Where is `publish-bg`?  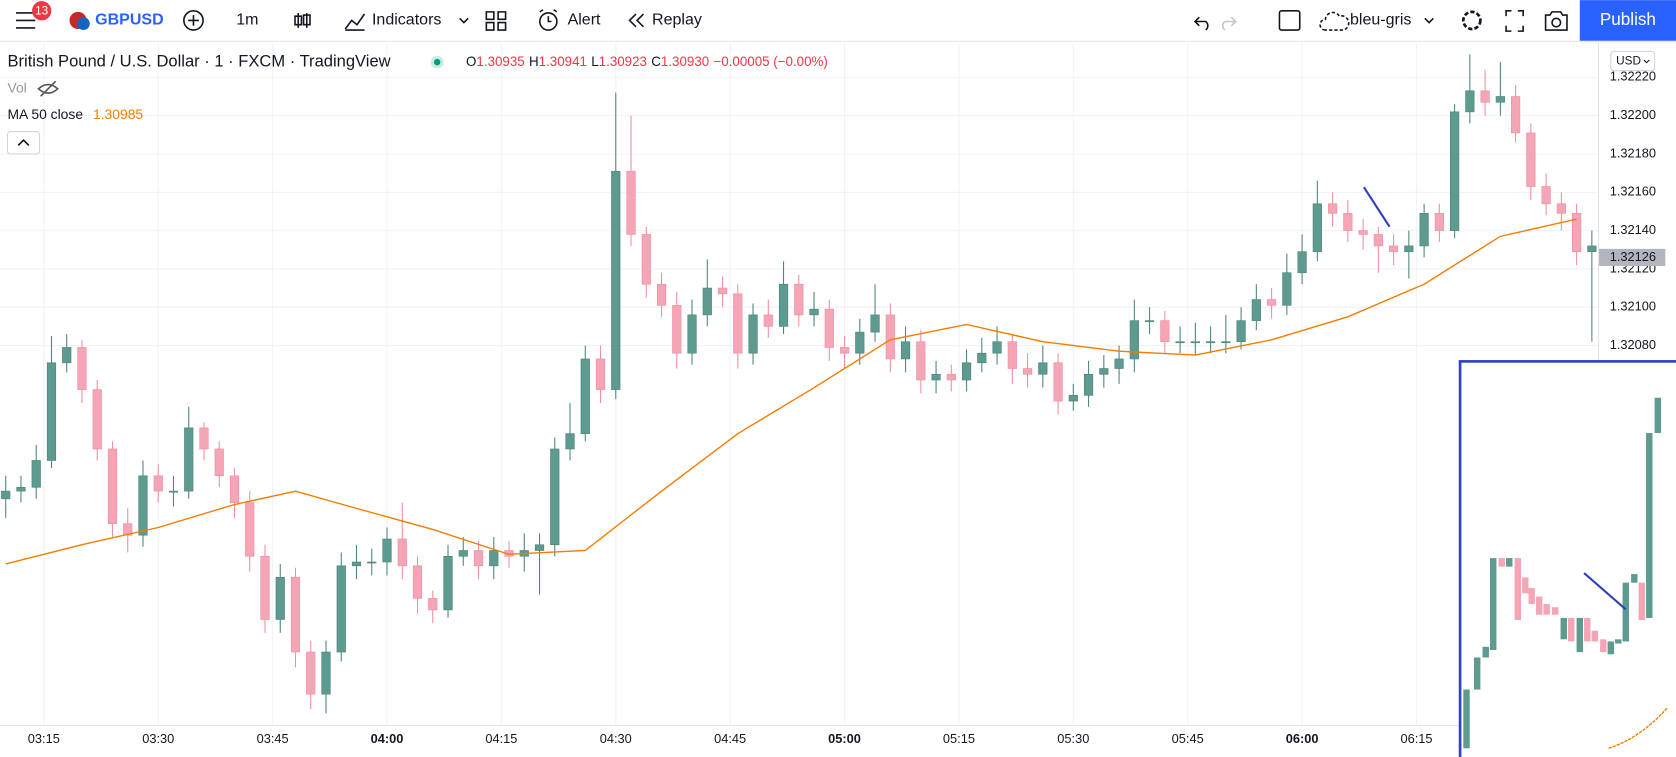
publish-bg is located at coordinates (1627, 20).